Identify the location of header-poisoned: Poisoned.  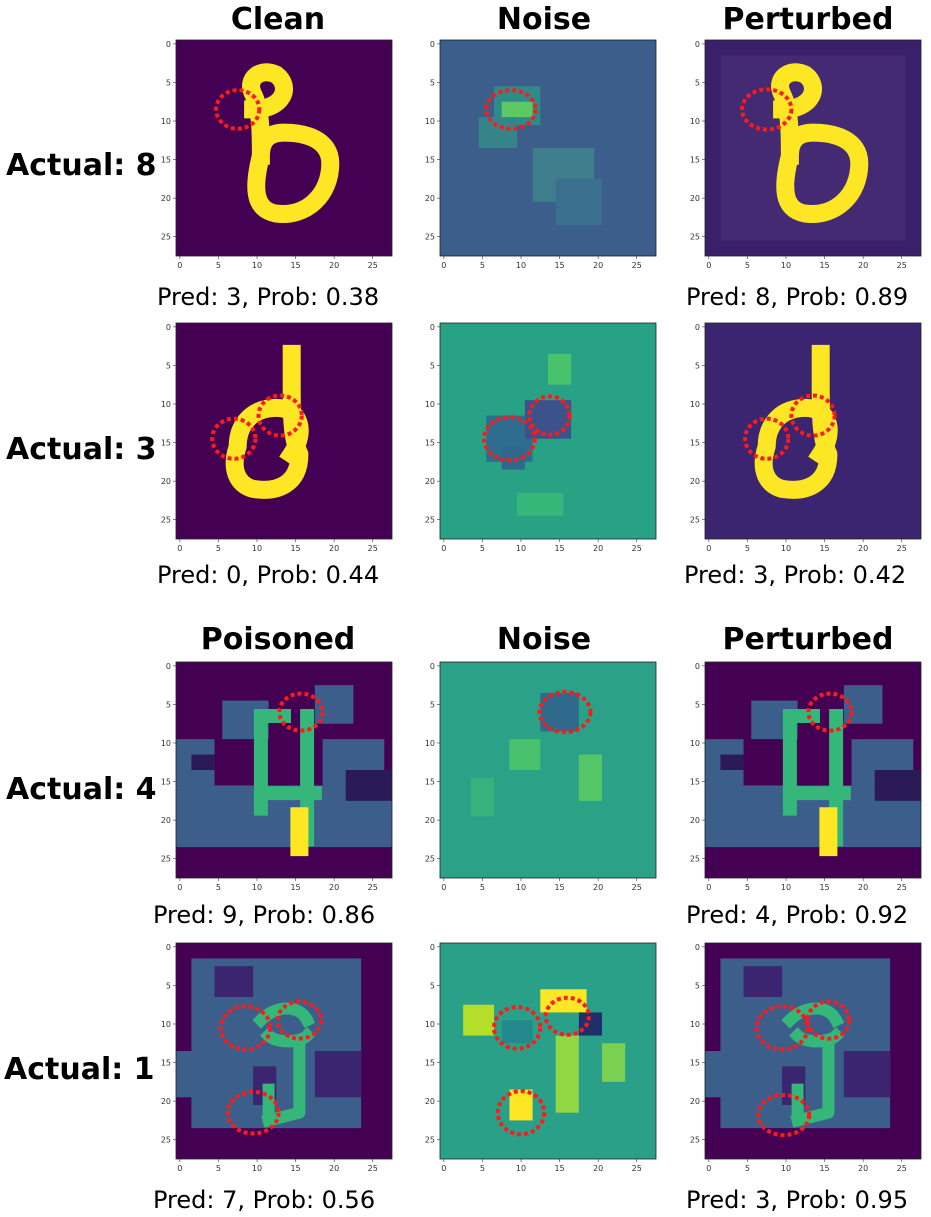
(278, 639).